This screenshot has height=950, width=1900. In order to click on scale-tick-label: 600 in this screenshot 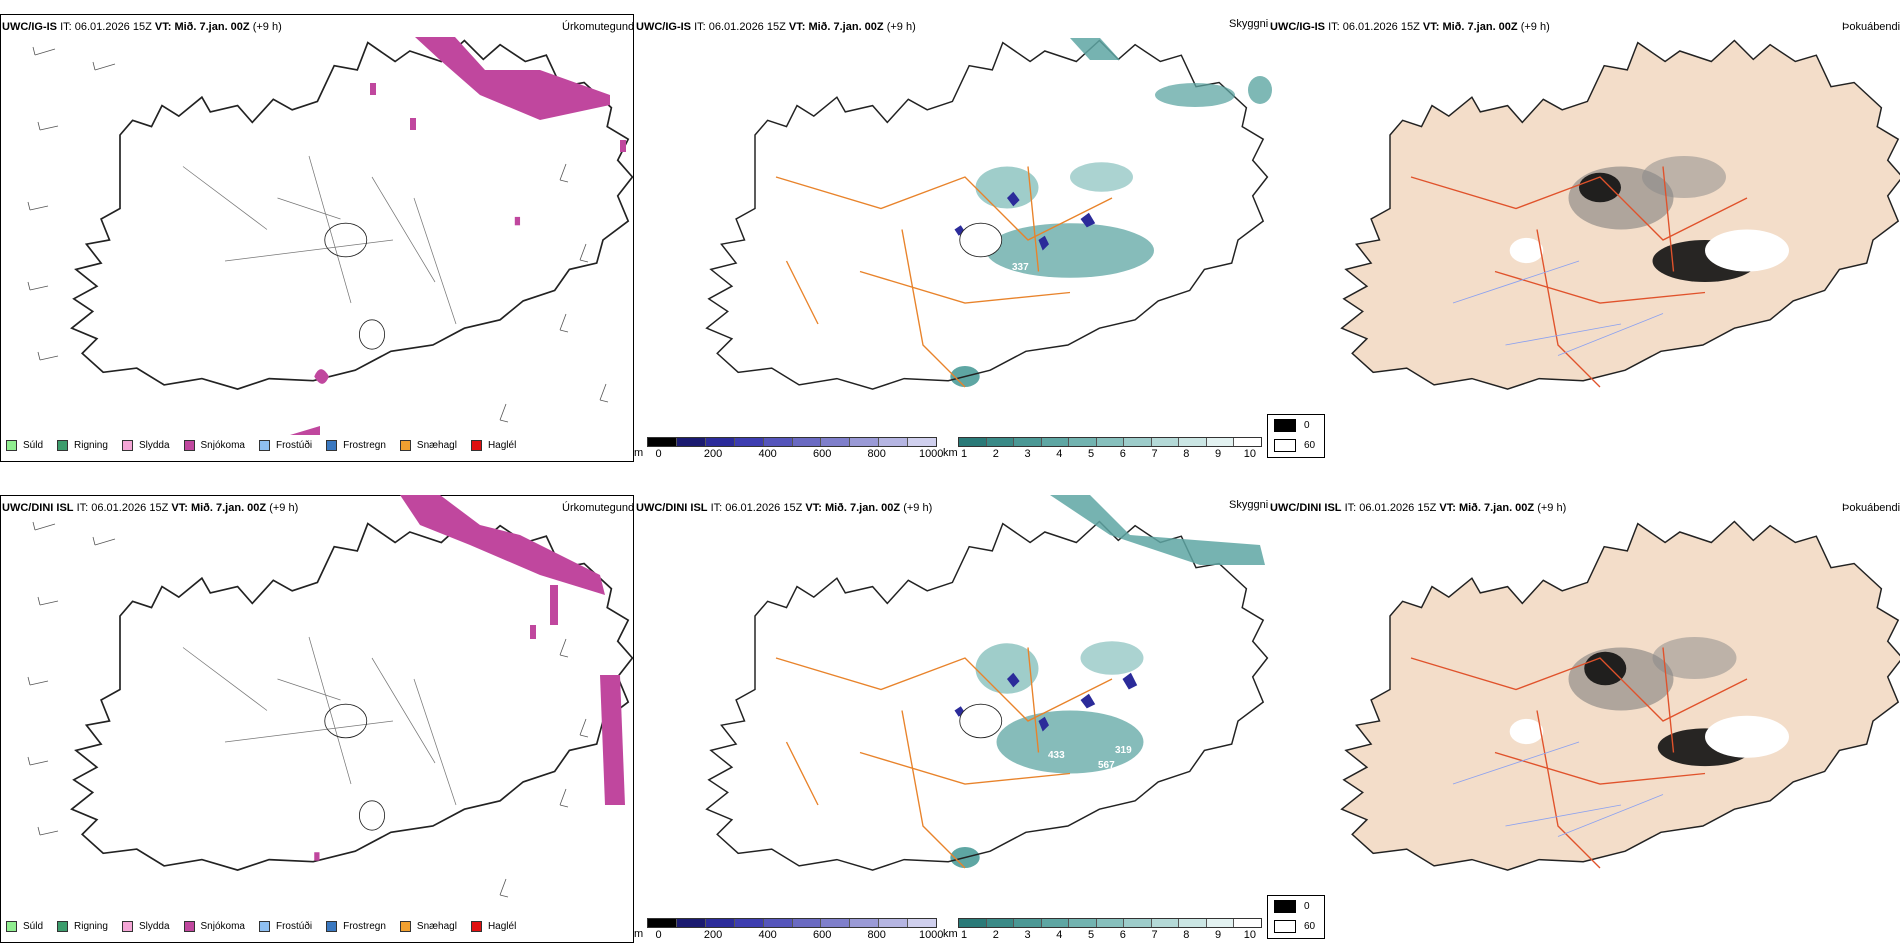, I will do `click(822, 935)`.